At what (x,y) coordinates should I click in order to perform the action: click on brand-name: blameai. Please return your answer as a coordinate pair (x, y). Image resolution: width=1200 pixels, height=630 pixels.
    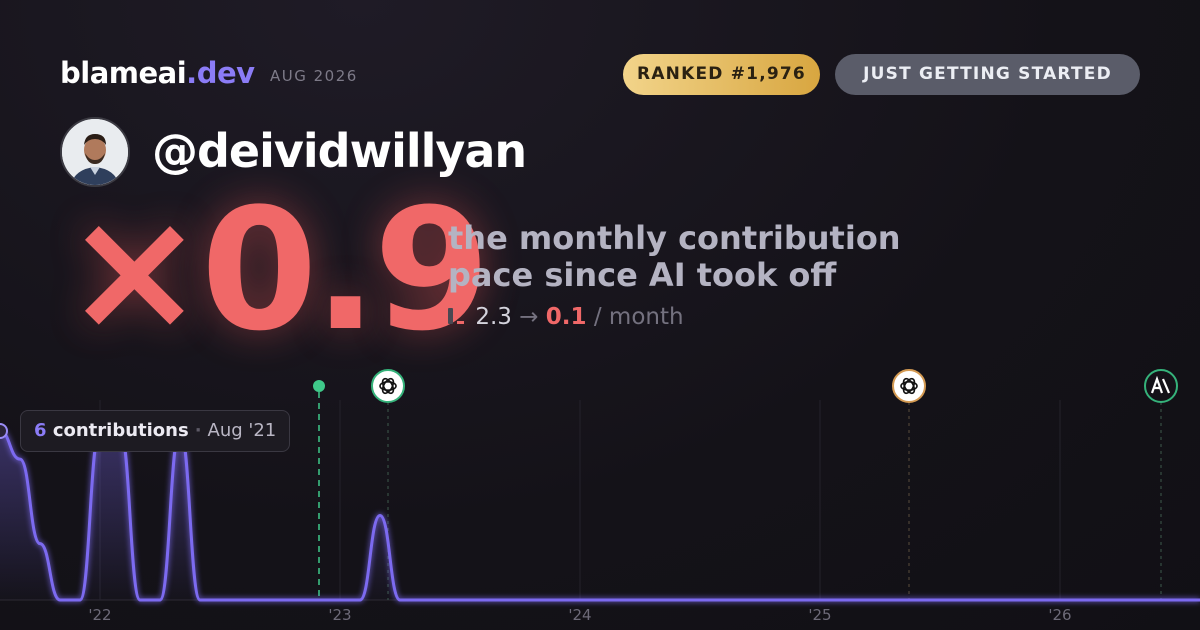
    Looking at the image, I should click on (123, 73).